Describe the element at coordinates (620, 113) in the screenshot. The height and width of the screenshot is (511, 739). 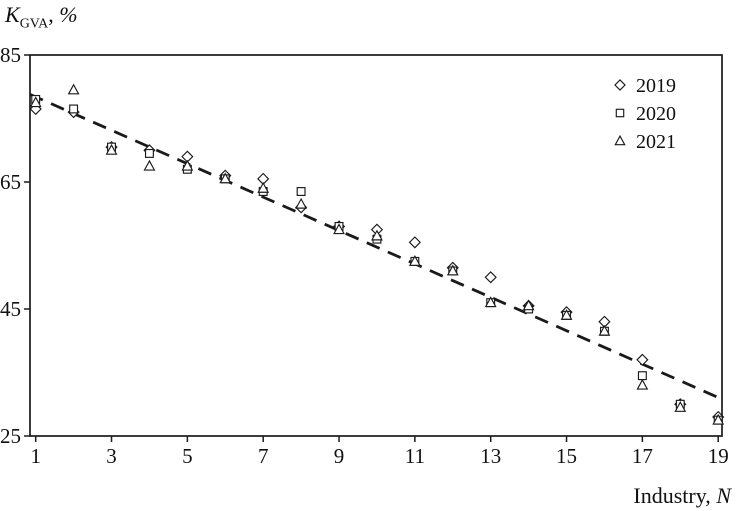
I see `legend-marker-2020` at that location.